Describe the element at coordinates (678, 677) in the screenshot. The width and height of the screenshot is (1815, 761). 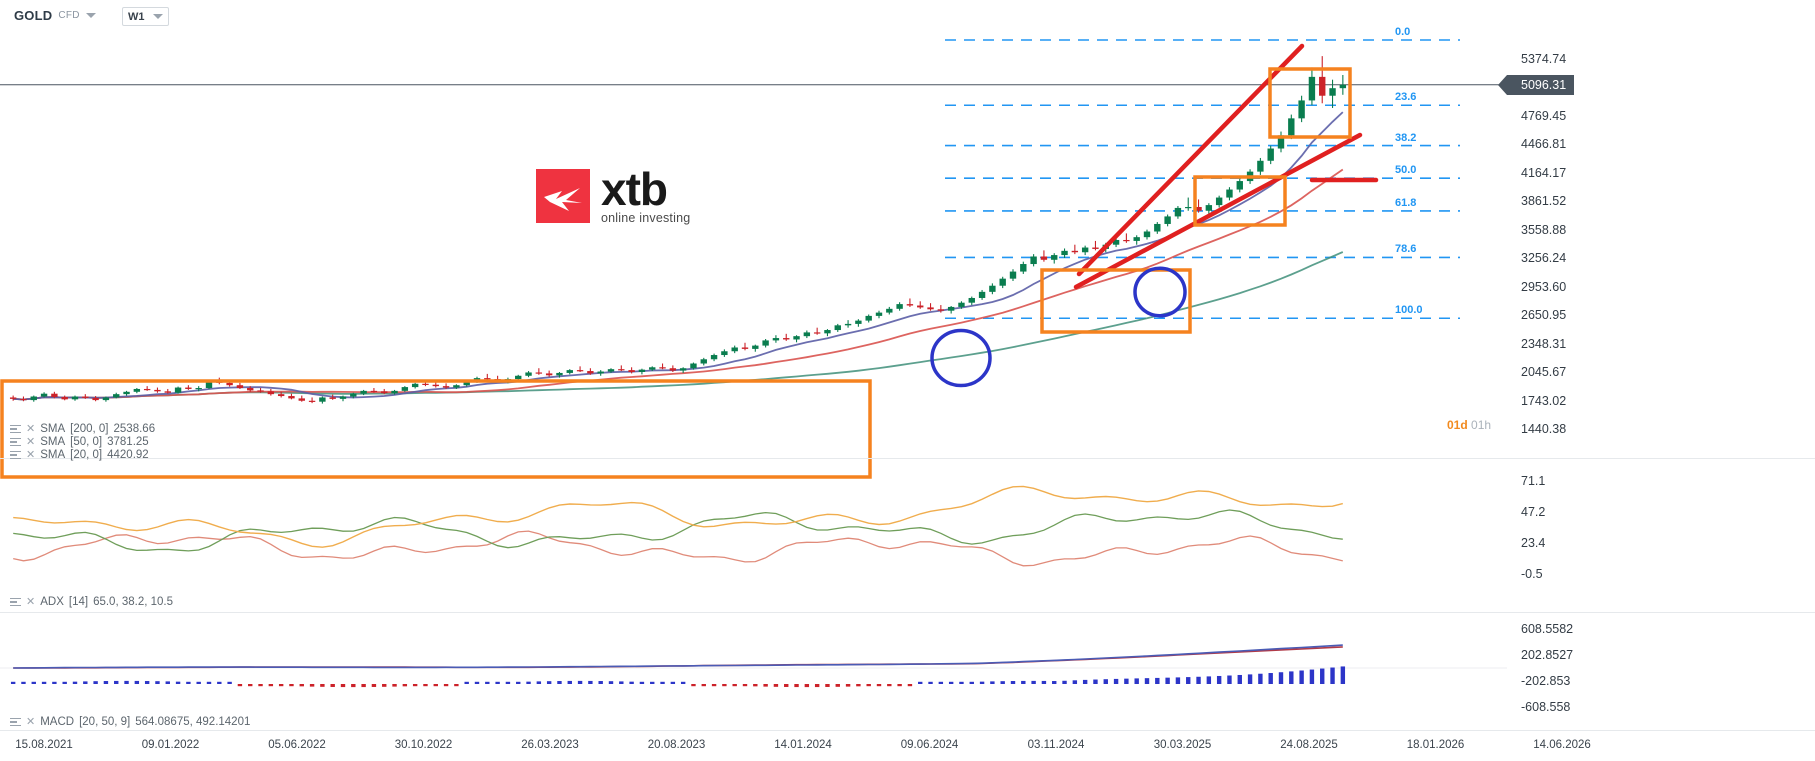
I see `macd-histogram` at that location.